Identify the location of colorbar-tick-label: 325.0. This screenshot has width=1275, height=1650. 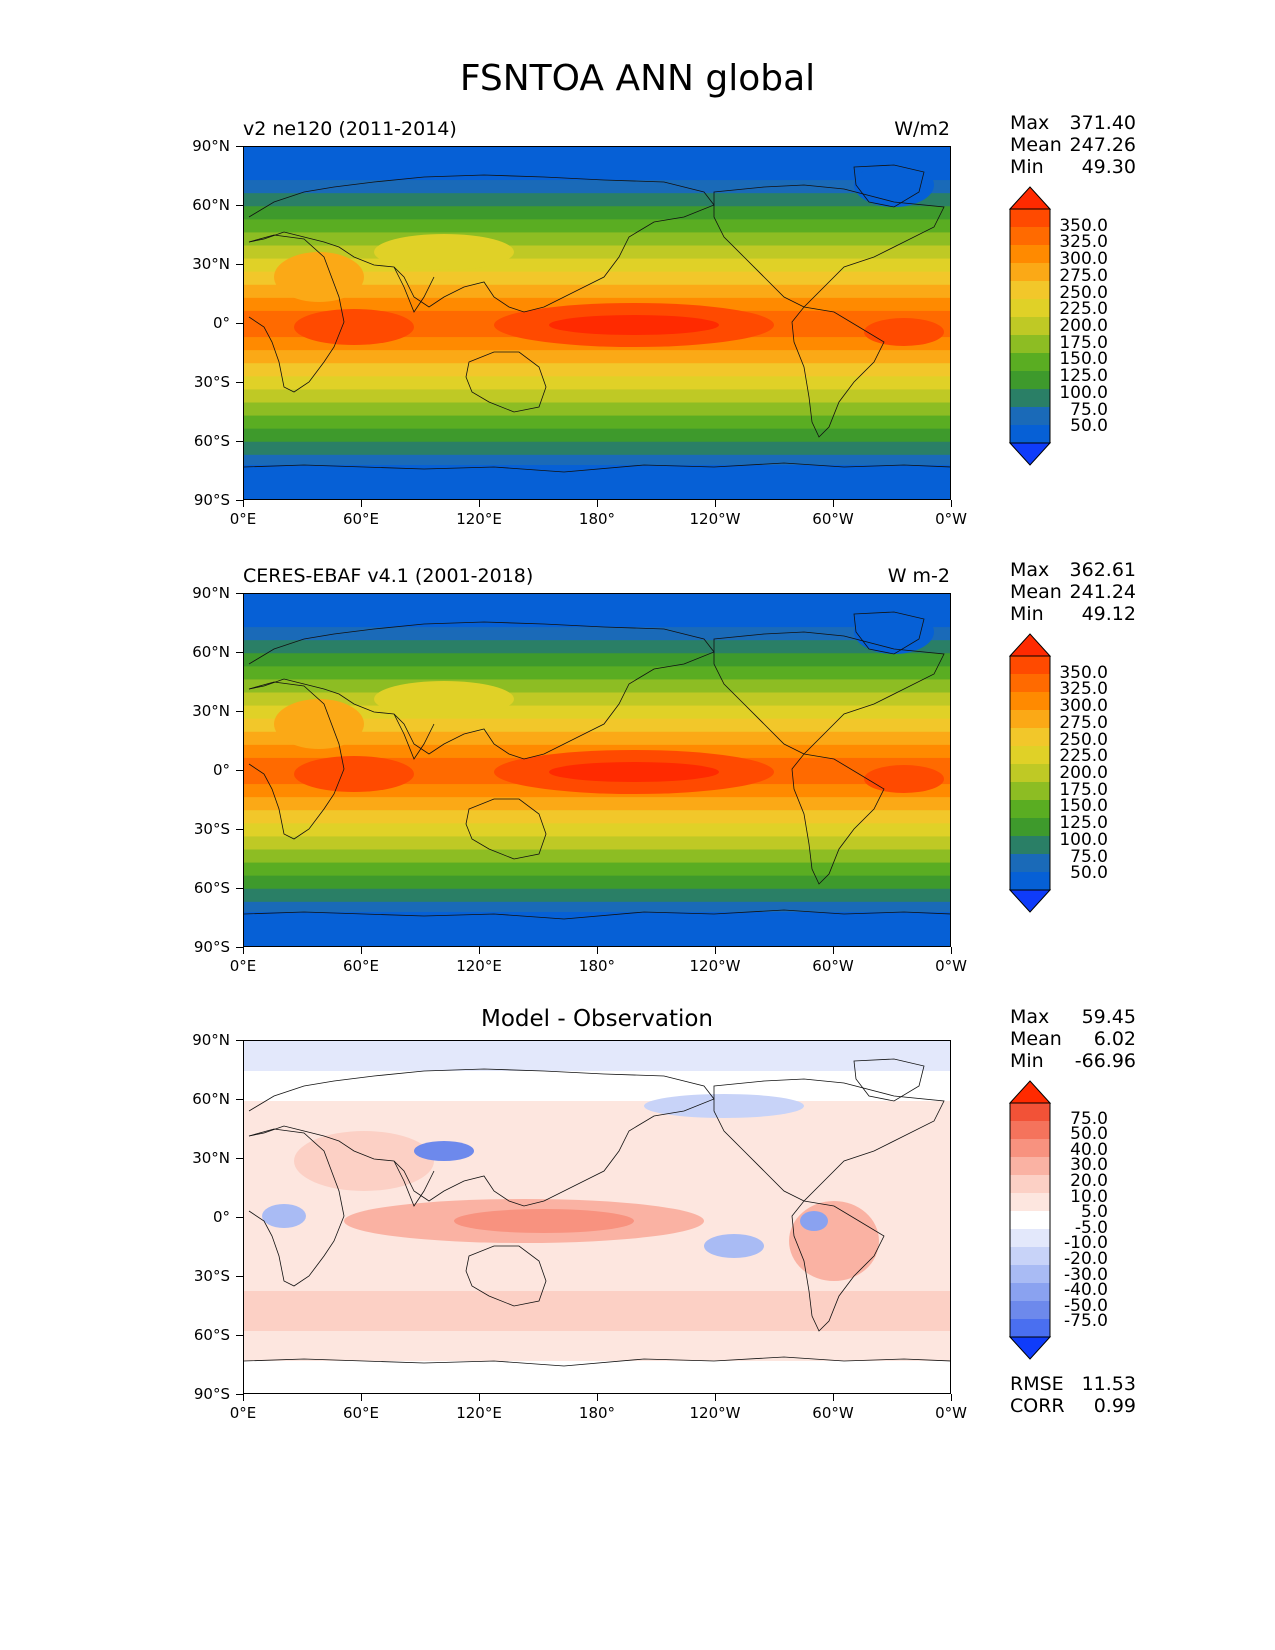
(1083, 242).